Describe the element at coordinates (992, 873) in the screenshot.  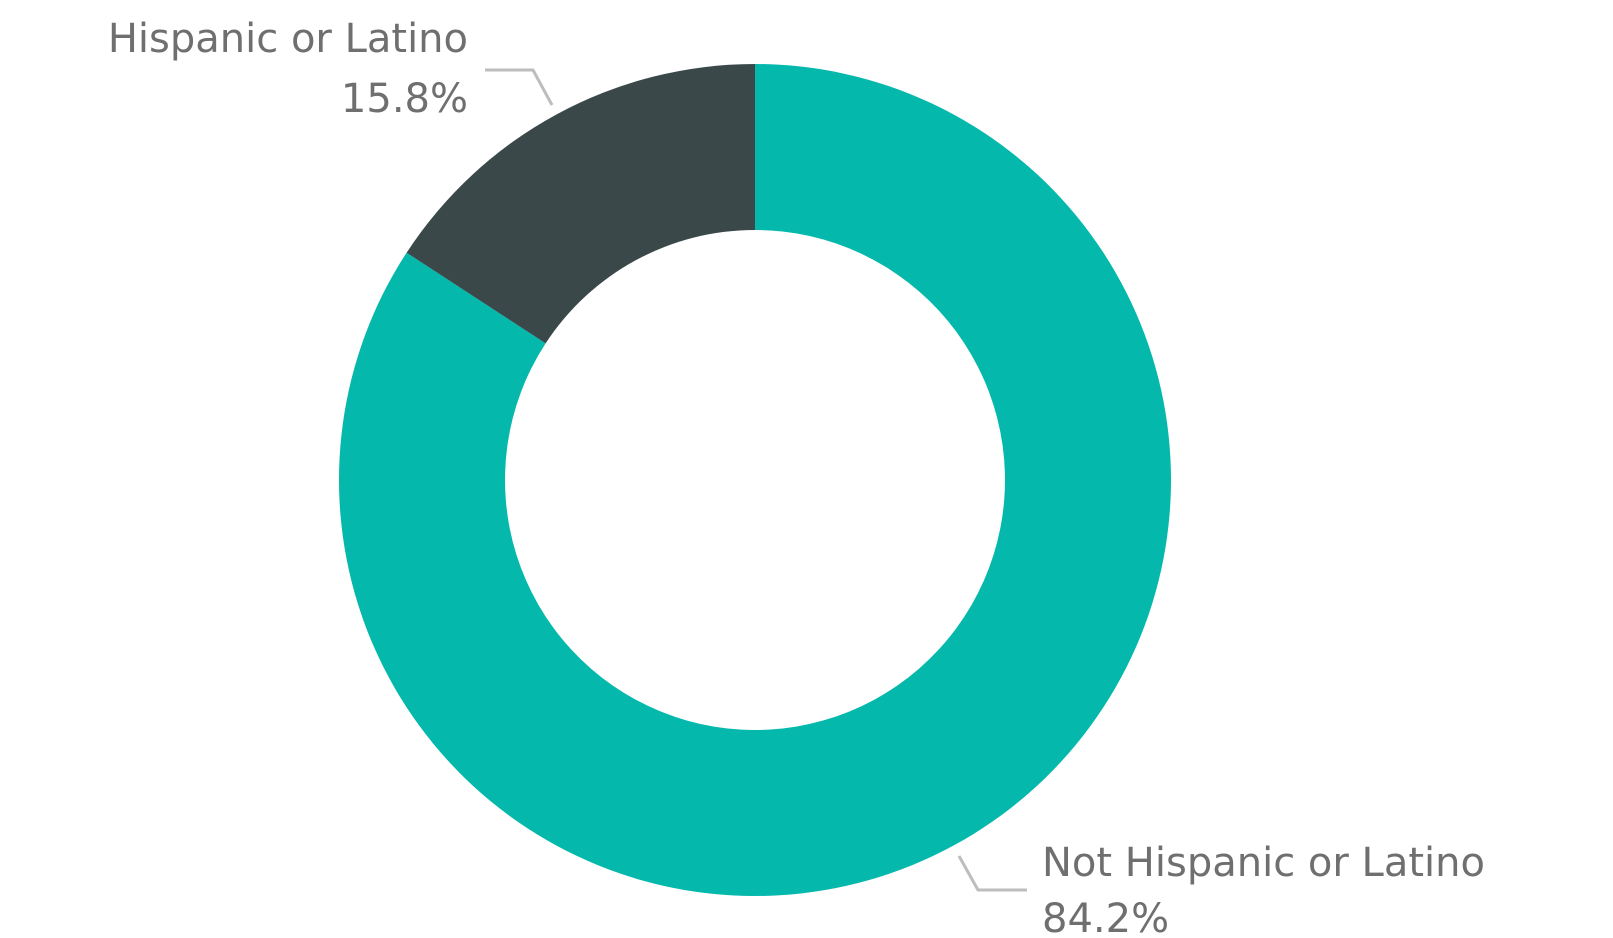
I see `leader-line-not-hispanic` at that location.